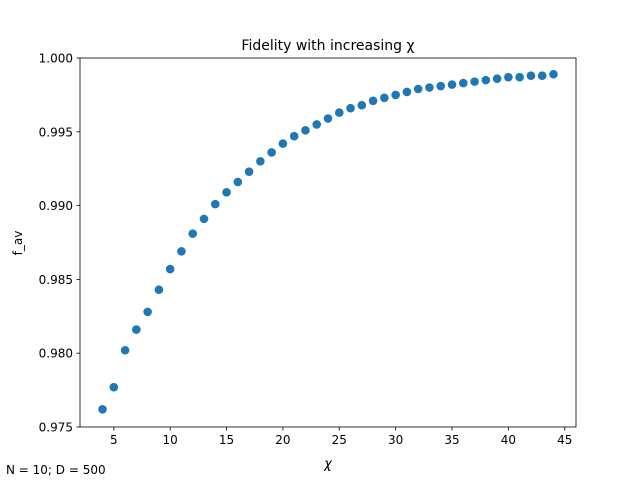  Describe the element at coordinates (328, 464) in the screenshot. I see `x-axis-label: χ` at that location.